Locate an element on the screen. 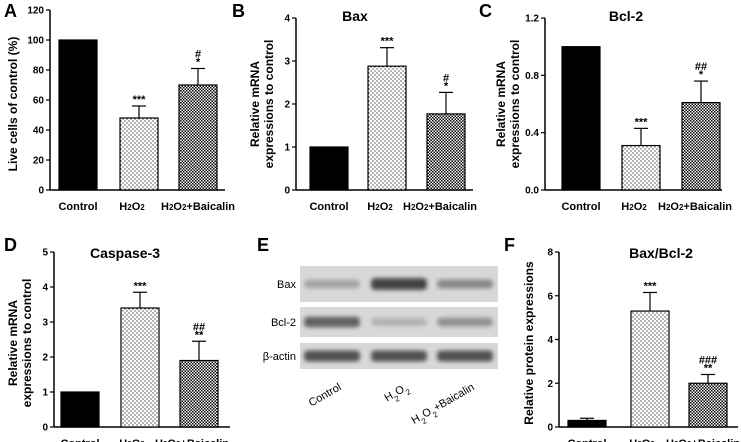  significance-star: * is located at coordinates (446, 86).